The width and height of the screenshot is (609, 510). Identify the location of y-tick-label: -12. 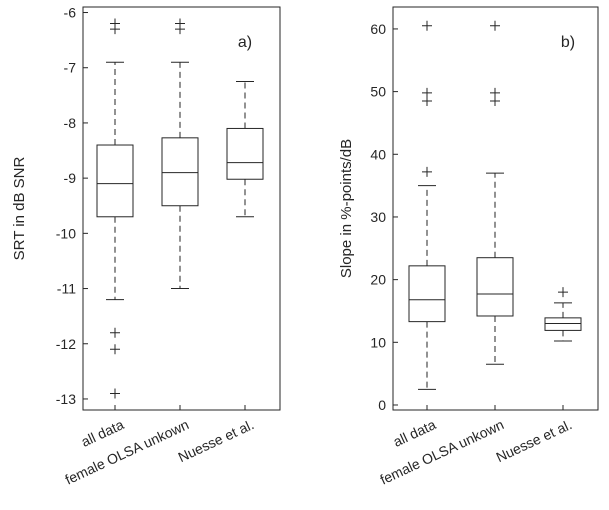
(66, 344).